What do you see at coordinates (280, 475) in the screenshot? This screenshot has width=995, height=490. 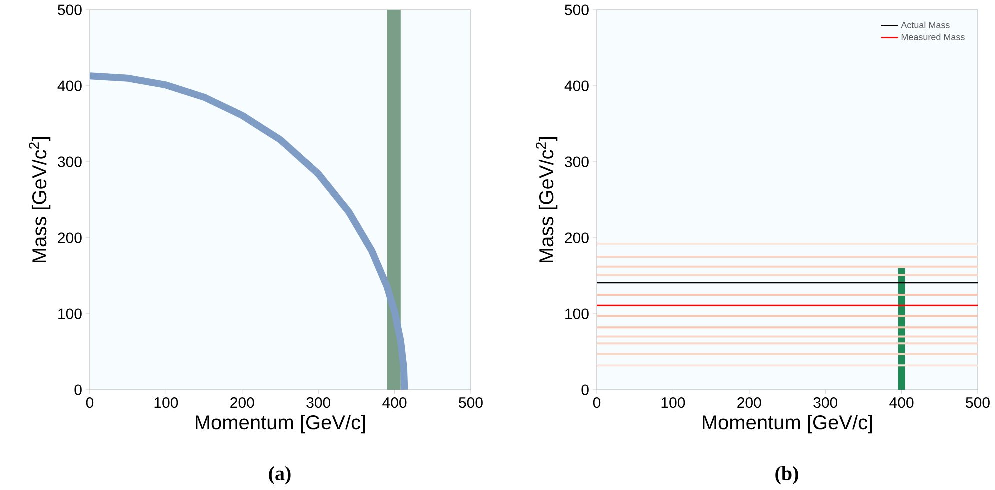 I see `text: (a)` at bounding box center [280, 475].